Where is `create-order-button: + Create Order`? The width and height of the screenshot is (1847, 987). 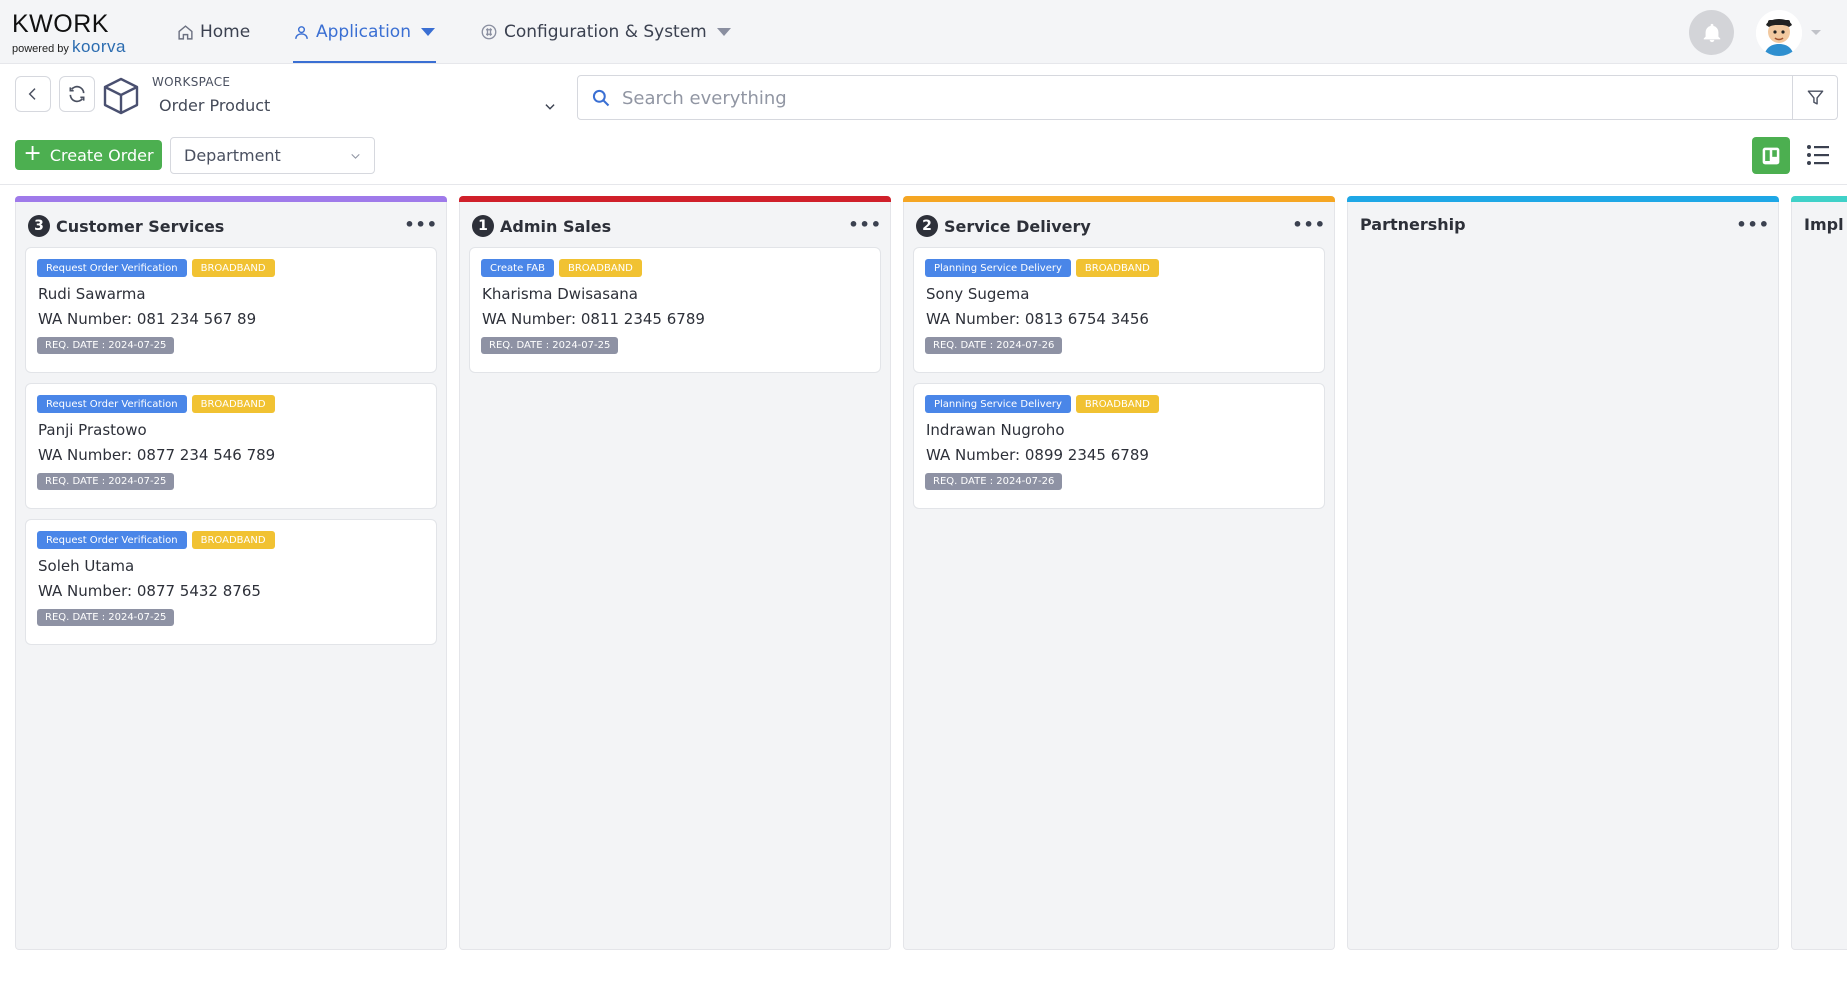
create-order-button: + Create Order is located at coordinates (88, 155).